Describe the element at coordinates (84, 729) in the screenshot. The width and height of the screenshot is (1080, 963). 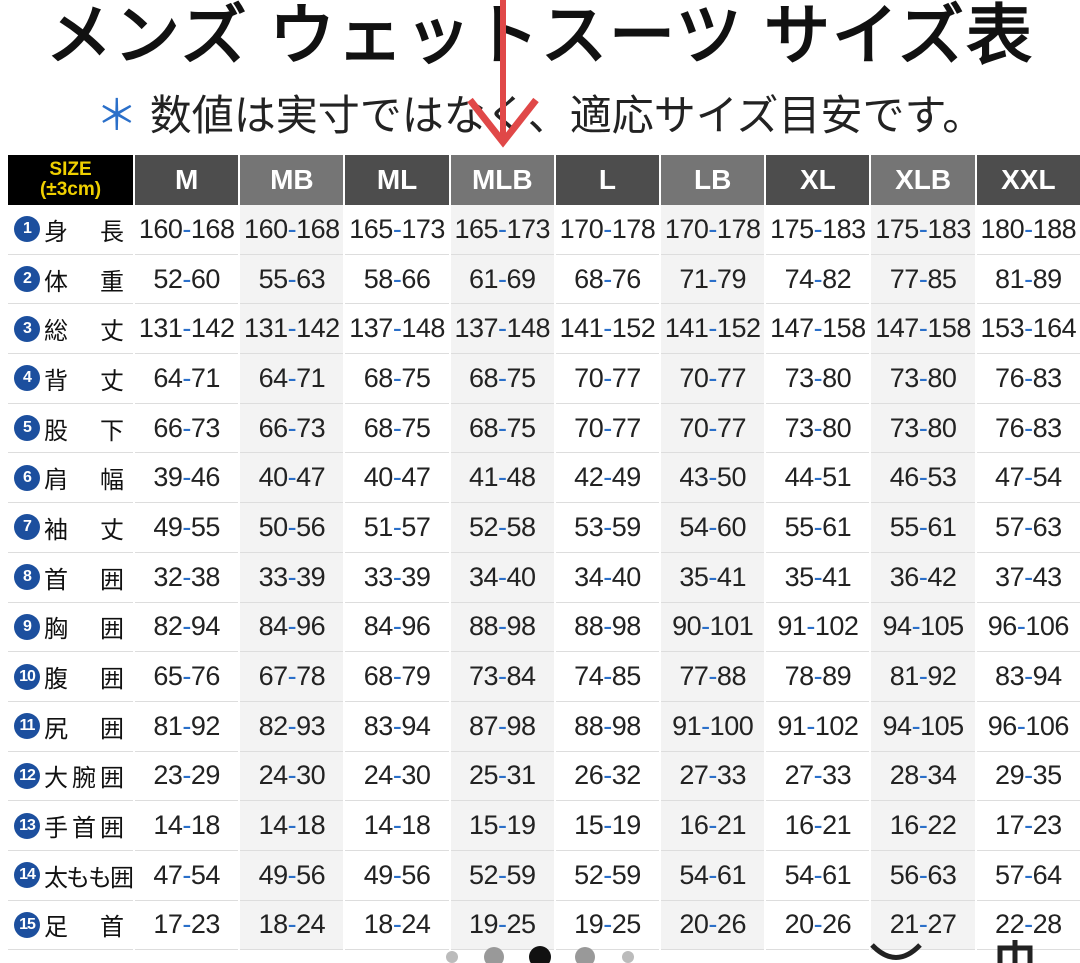
I see `row-name: 尻囲` at that location.